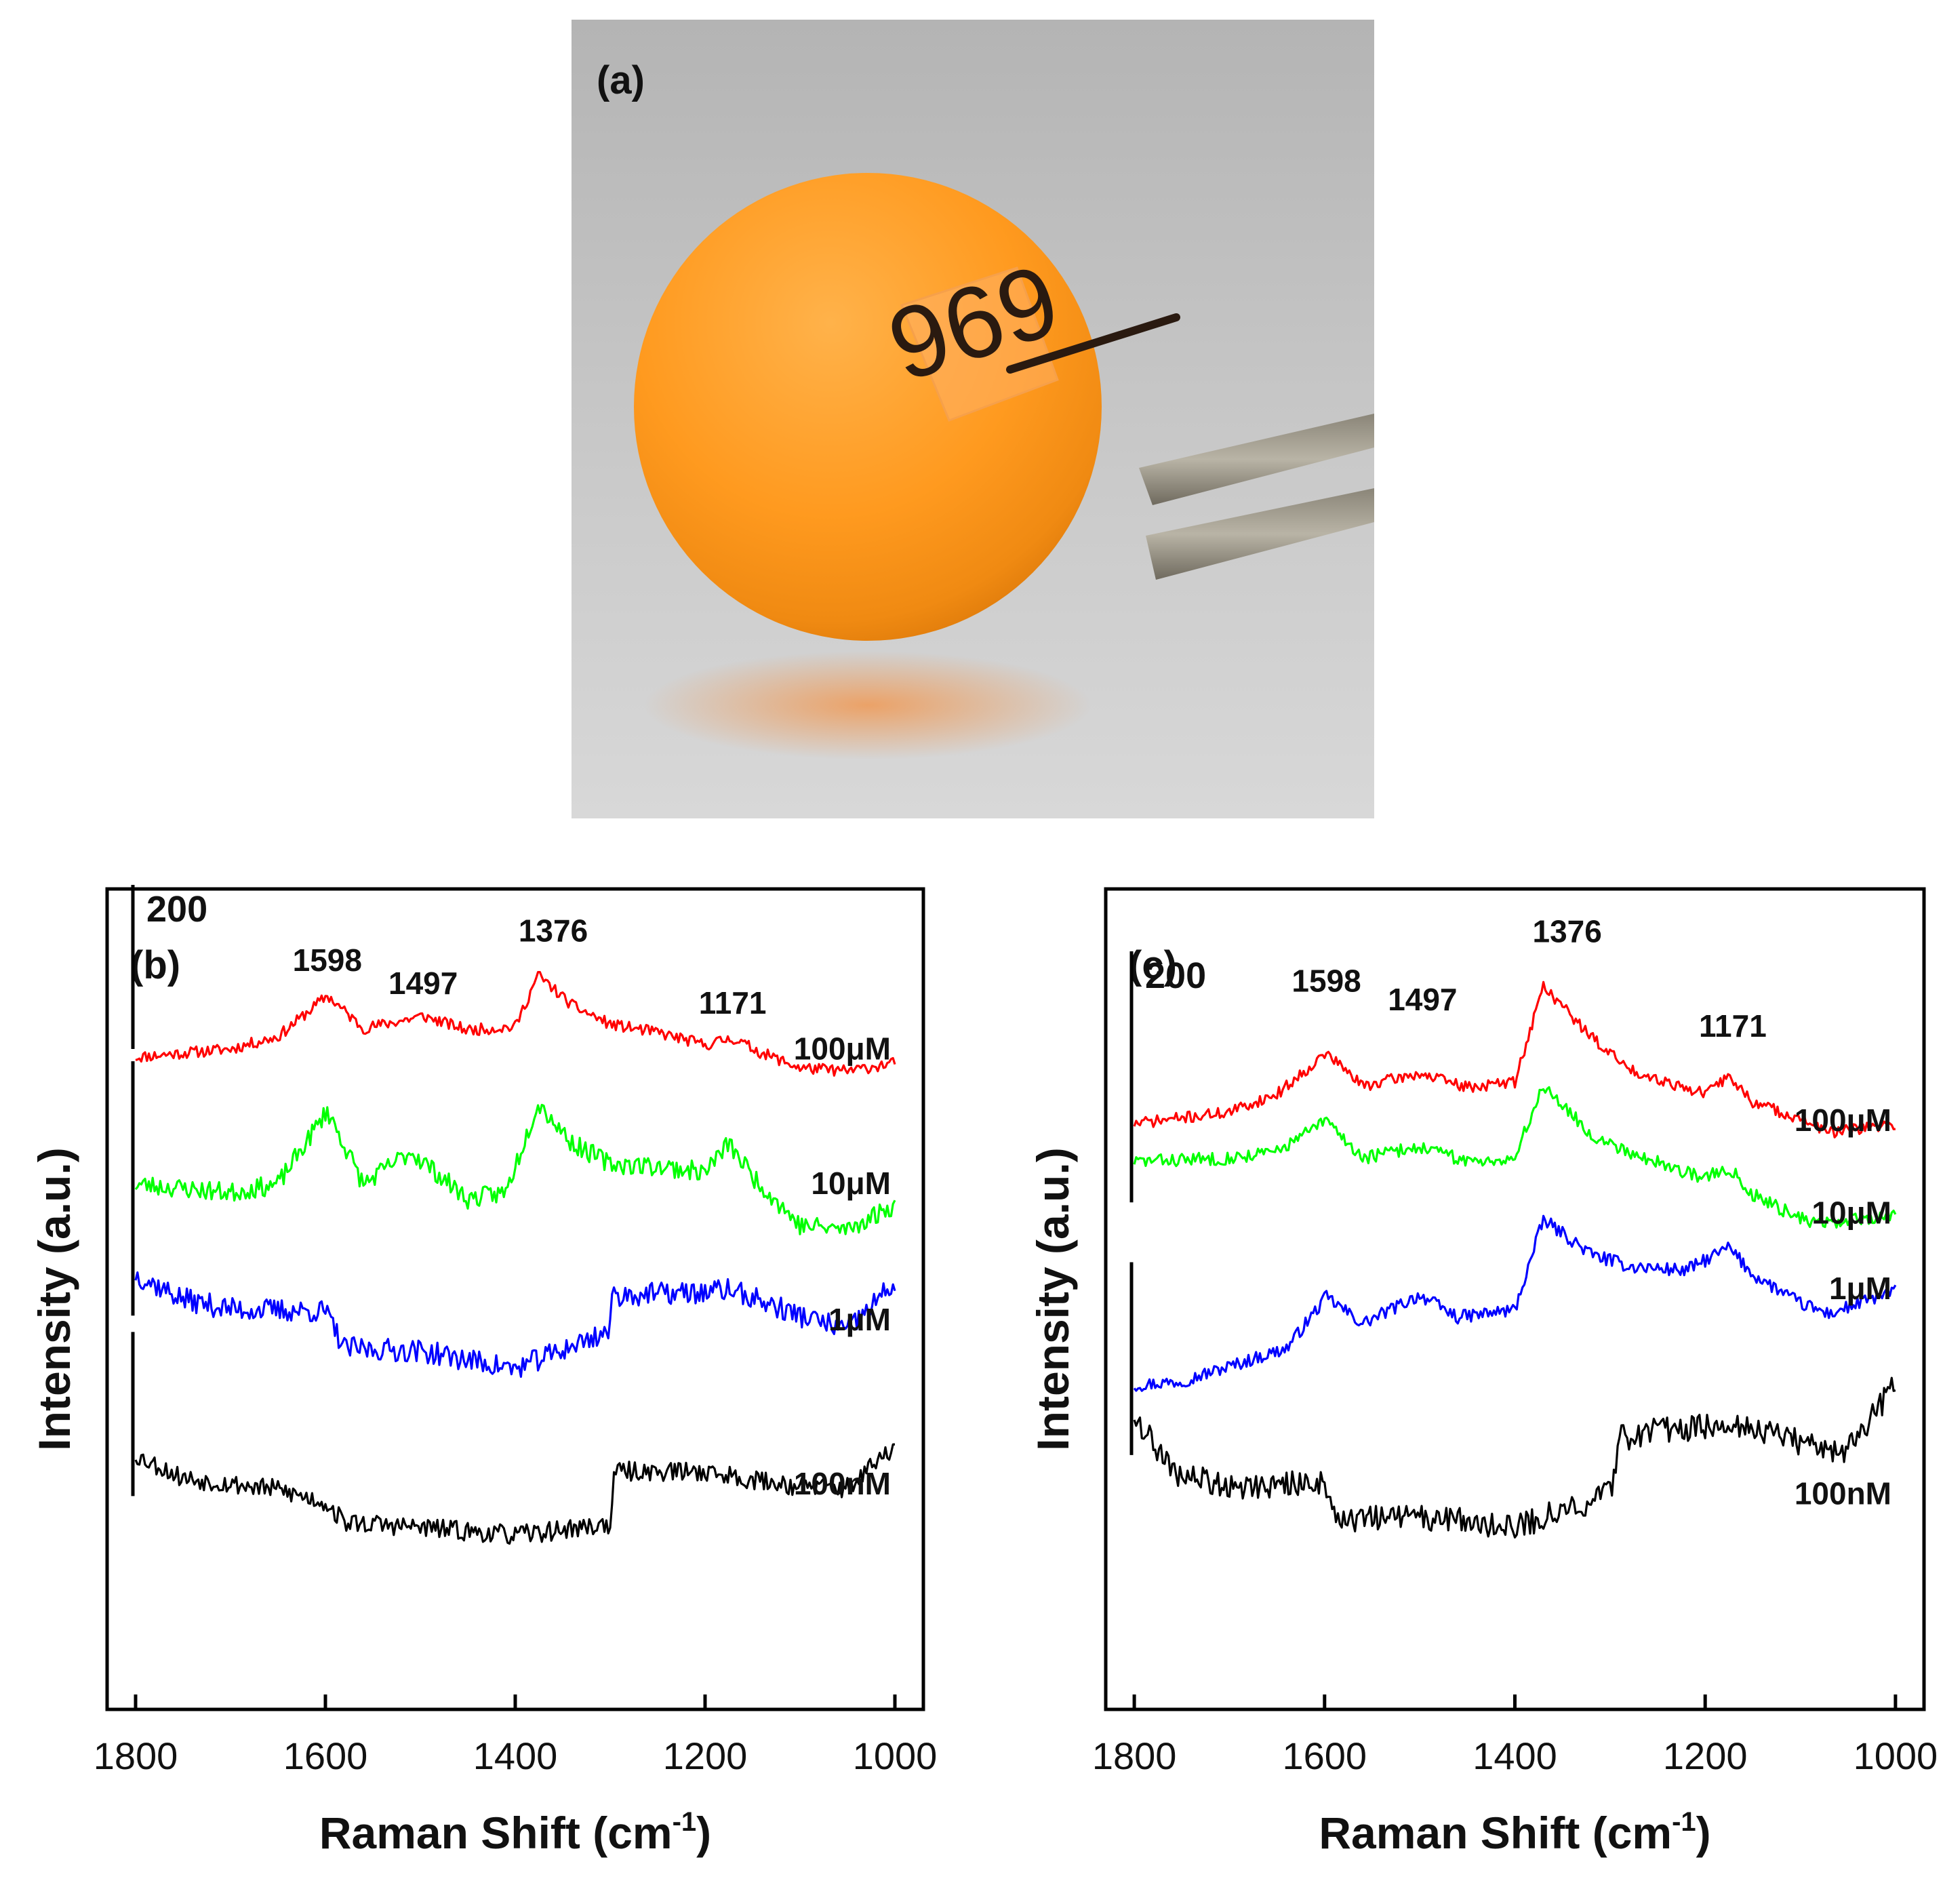 This screenshot has height=1904, width=1943. I want to click on tweezer-arm-upper, so click(1256, 460).